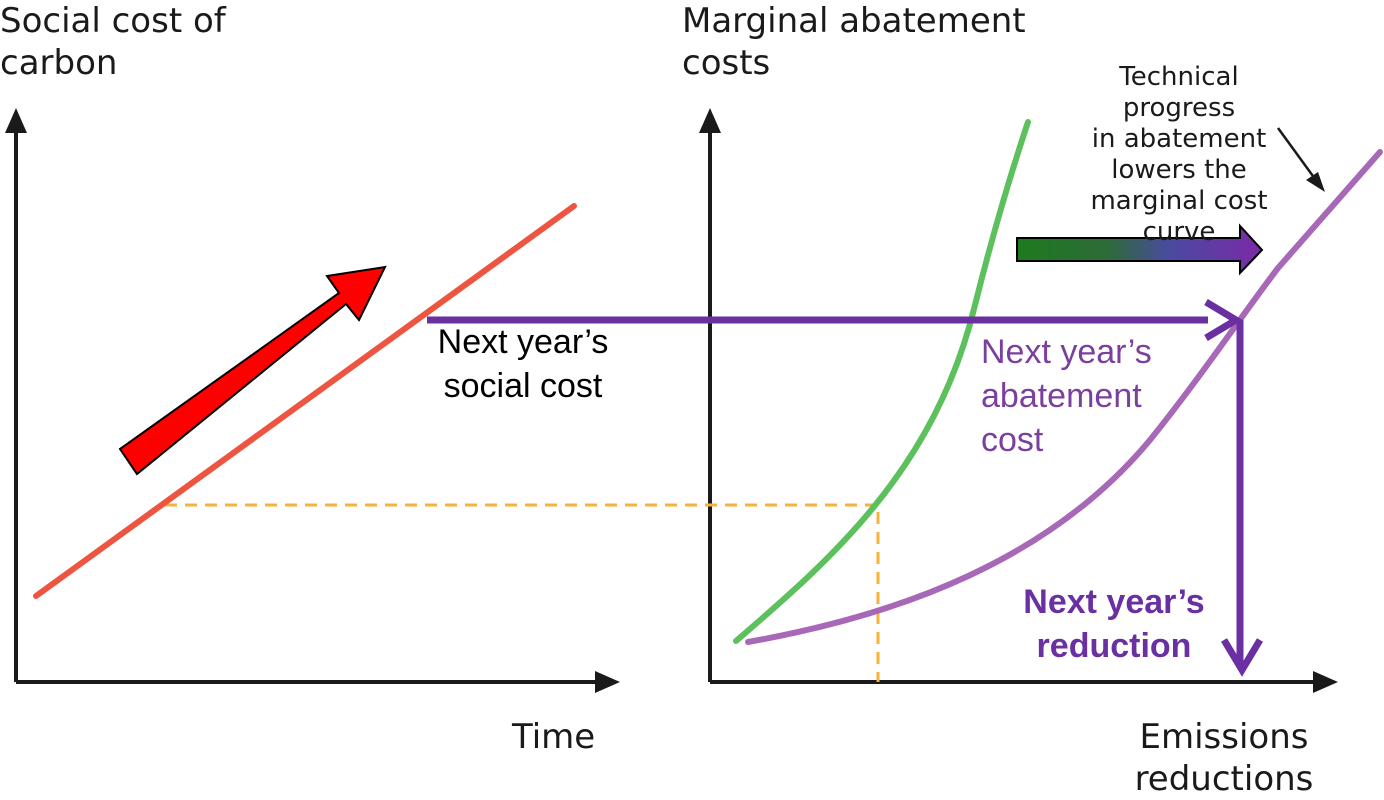  I want to click on curve-shift-arrow, so click(1140, 249).